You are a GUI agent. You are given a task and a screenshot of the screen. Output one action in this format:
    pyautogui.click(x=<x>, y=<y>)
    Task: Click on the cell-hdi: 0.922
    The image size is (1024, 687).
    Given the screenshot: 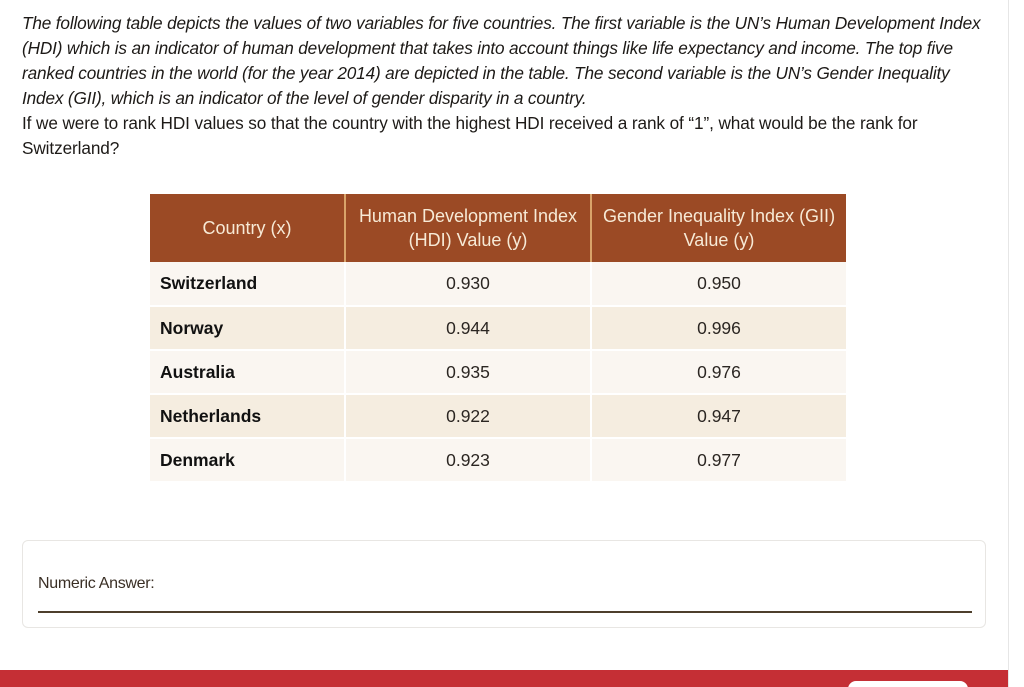 What is the action you would take?
    pyautogui.click(x=468, y=416)
    